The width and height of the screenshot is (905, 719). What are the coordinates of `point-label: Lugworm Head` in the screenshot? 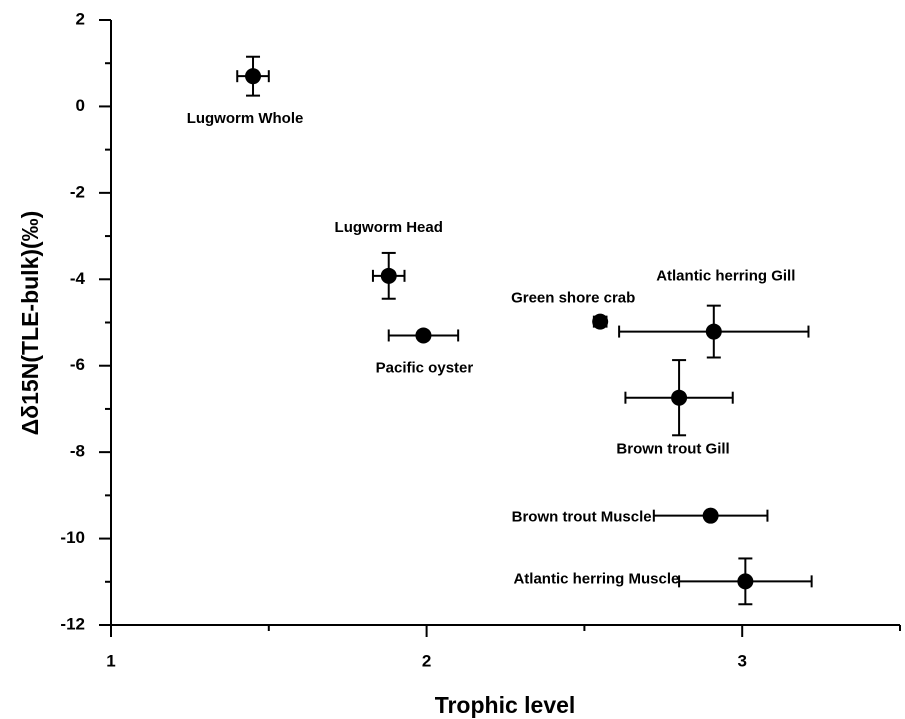 It's located at (389, 227).